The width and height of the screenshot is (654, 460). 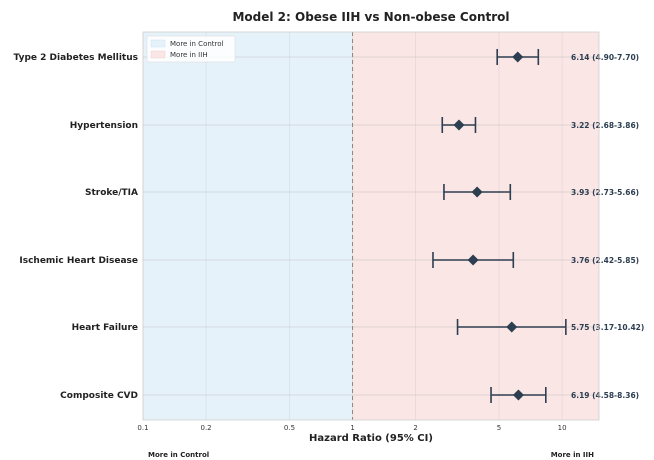 What do you see at coordinates (605, 57) in the screenshot?
I see `hr-value-label: 6.14 (4.90-7.70)` at bounding box center [605, 57].